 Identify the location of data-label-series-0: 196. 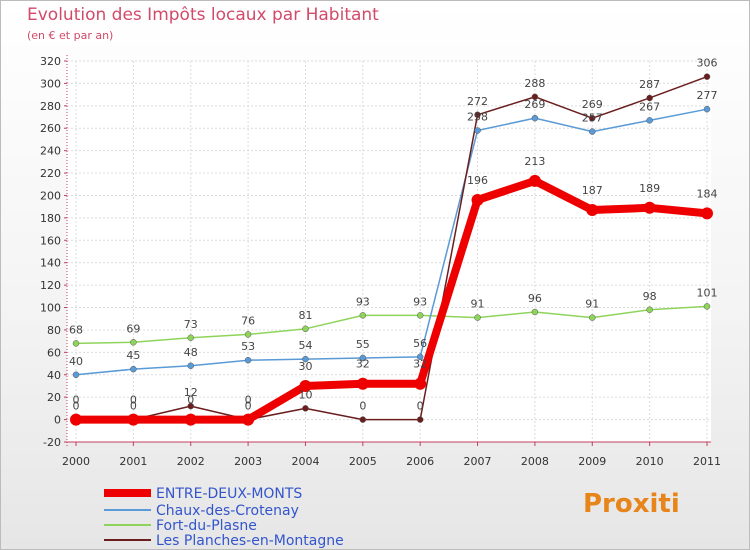
(477, 180).